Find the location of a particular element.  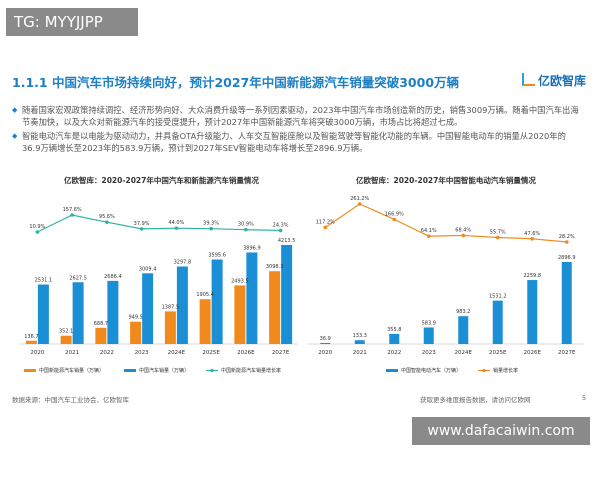

legend-car: 中国汽车销量（万辆） is located at coordinates (164, 370).